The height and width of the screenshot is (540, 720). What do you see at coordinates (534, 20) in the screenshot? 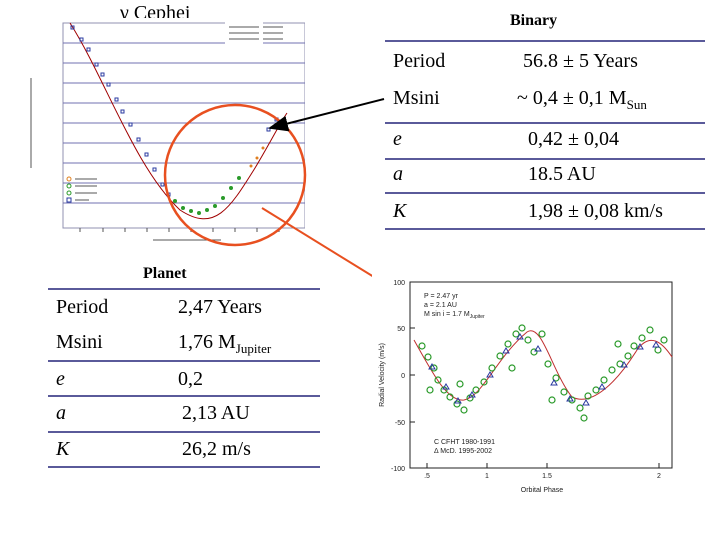
I see `binary-heading: Binary` at bounding box center [534, 20].